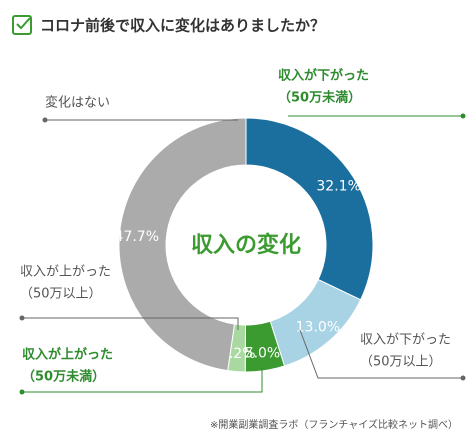 The image size is (470, 439). Describe the element at coordinates (334, 424) in the screenshot. I see `source: ※開業副業調査ラボ（フランチャイズ比較ネット調べ）` at that location.